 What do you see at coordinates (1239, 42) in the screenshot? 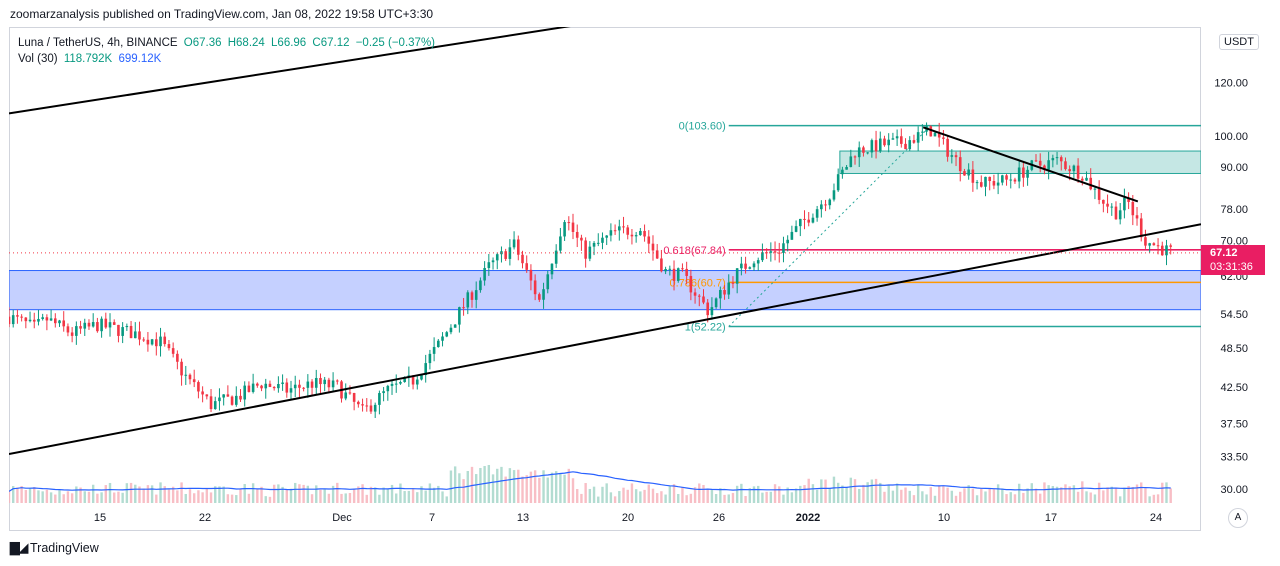
I see `currency-badge: USDT` at bounding box center [1239, 42].